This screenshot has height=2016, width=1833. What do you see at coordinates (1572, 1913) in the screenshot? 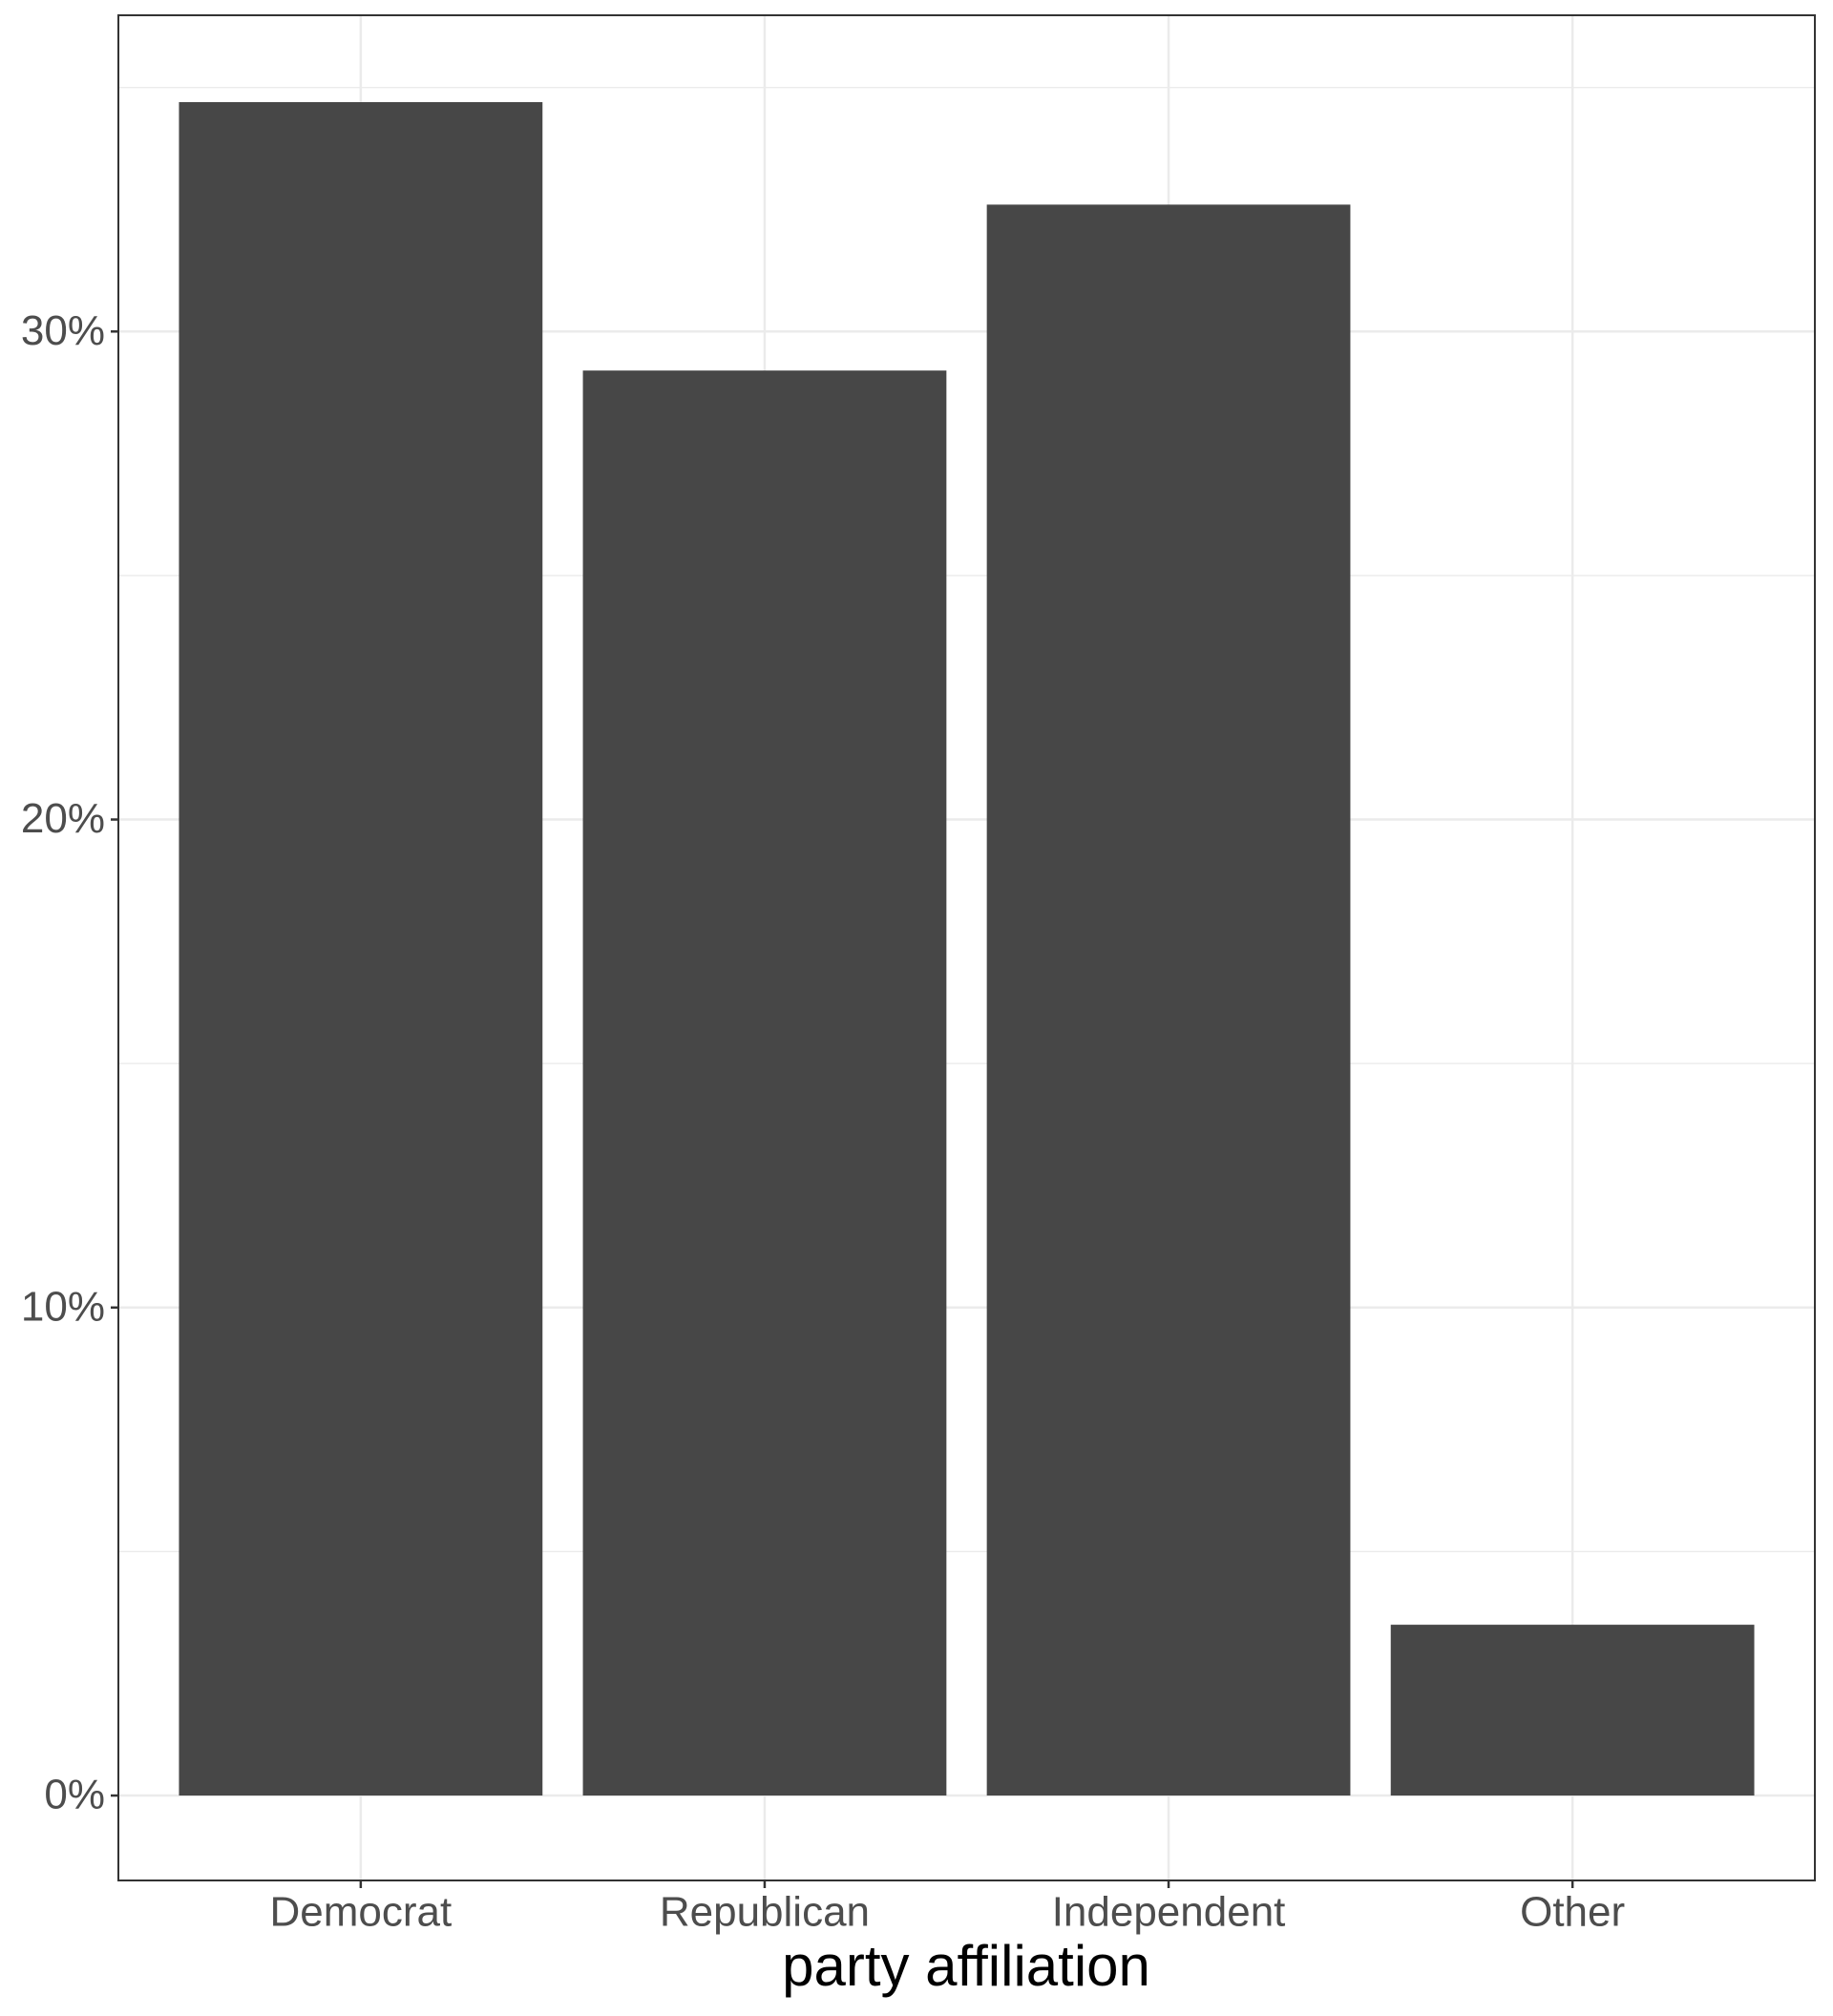
I see `x-tick-label: Other` at bounding box center [1572, 1913].